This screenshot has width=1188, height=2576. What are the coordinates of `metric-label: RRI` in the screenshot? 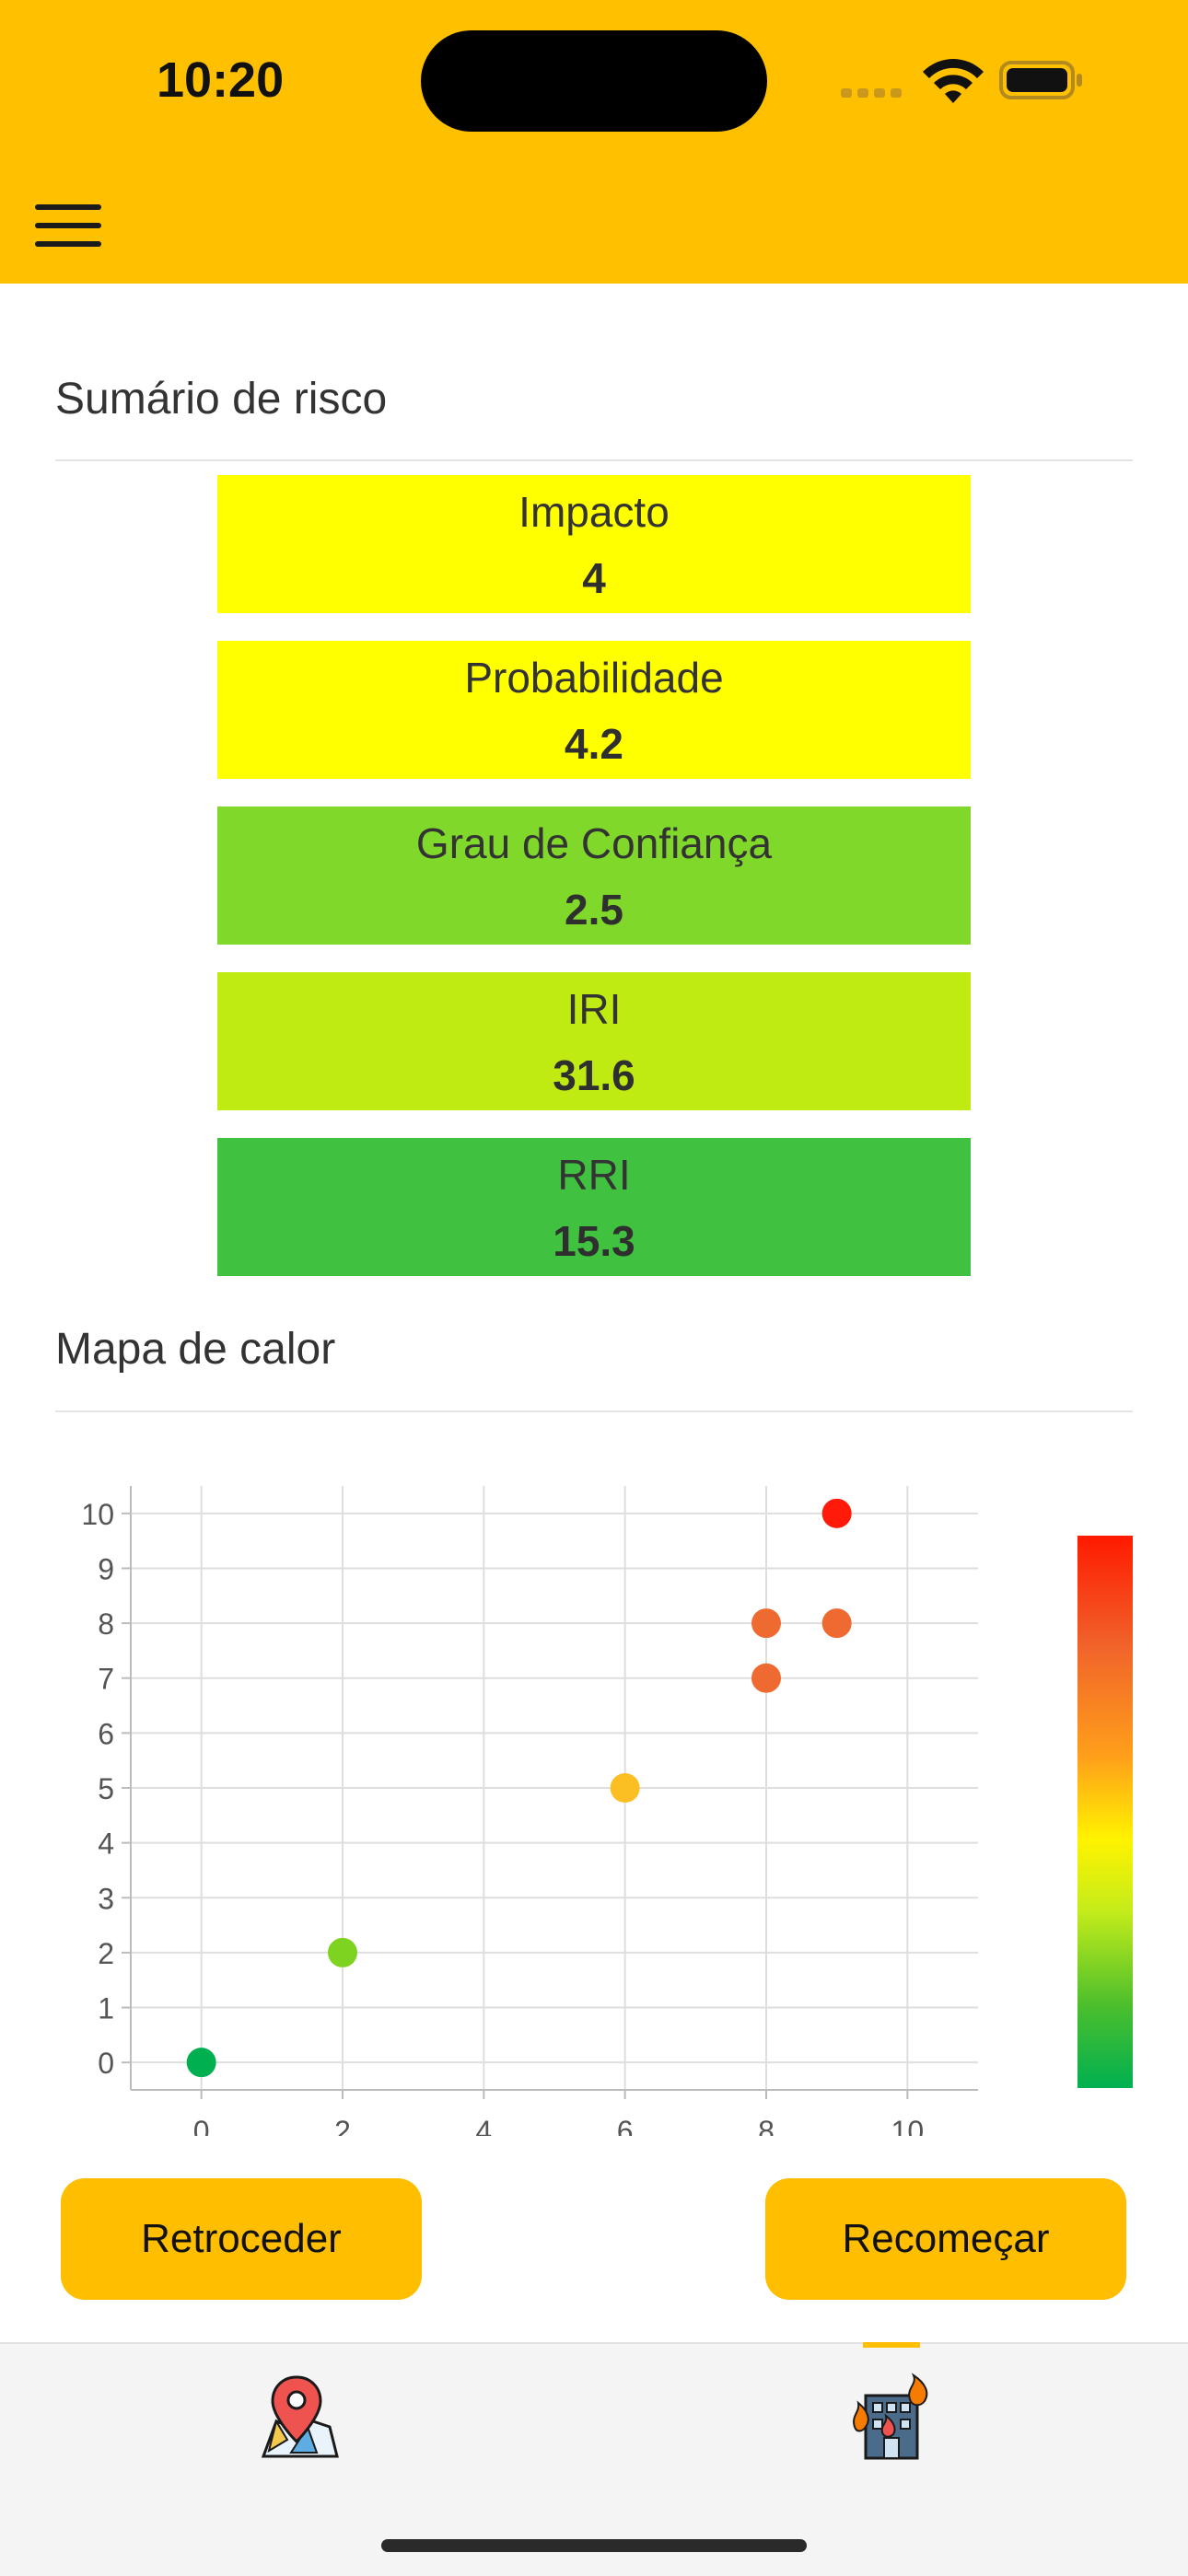 It's located at (594, 1175).